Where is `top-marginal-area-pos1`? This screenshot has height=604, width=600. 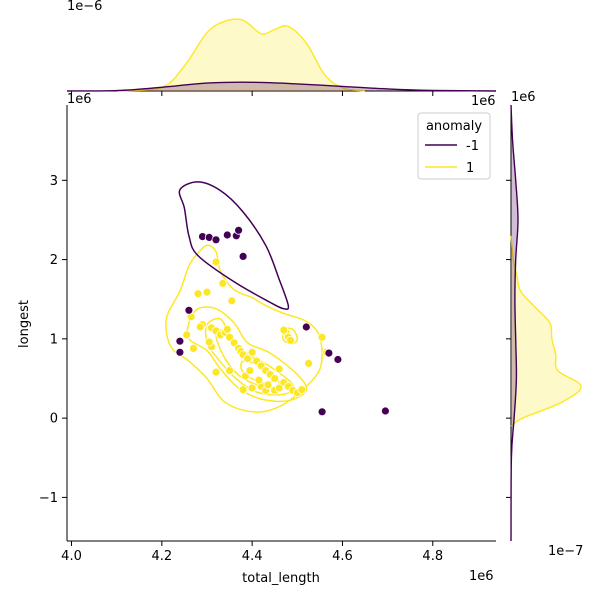
top-marginal-area-pos1 is located at coordinates (240, 55).